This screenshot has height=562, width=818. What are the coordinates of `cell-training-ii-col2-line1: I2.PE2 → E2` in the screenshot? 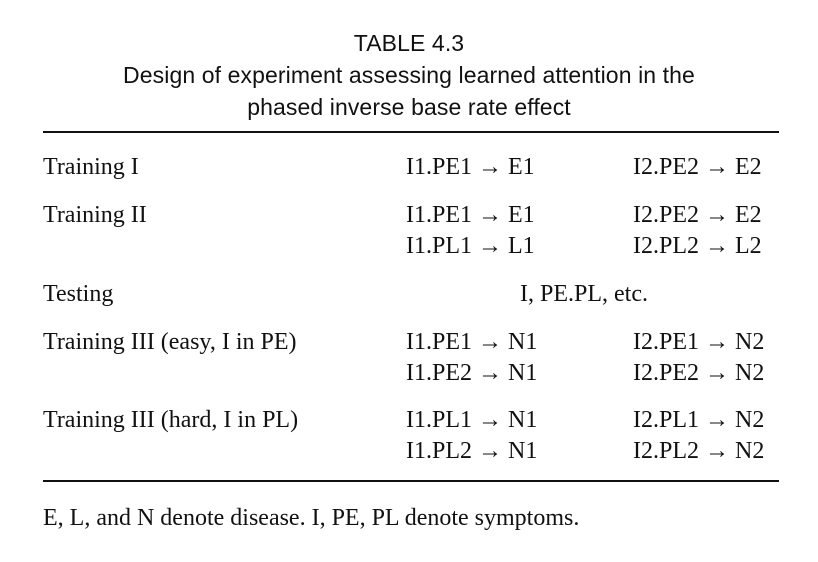 It's located at (697, 215).